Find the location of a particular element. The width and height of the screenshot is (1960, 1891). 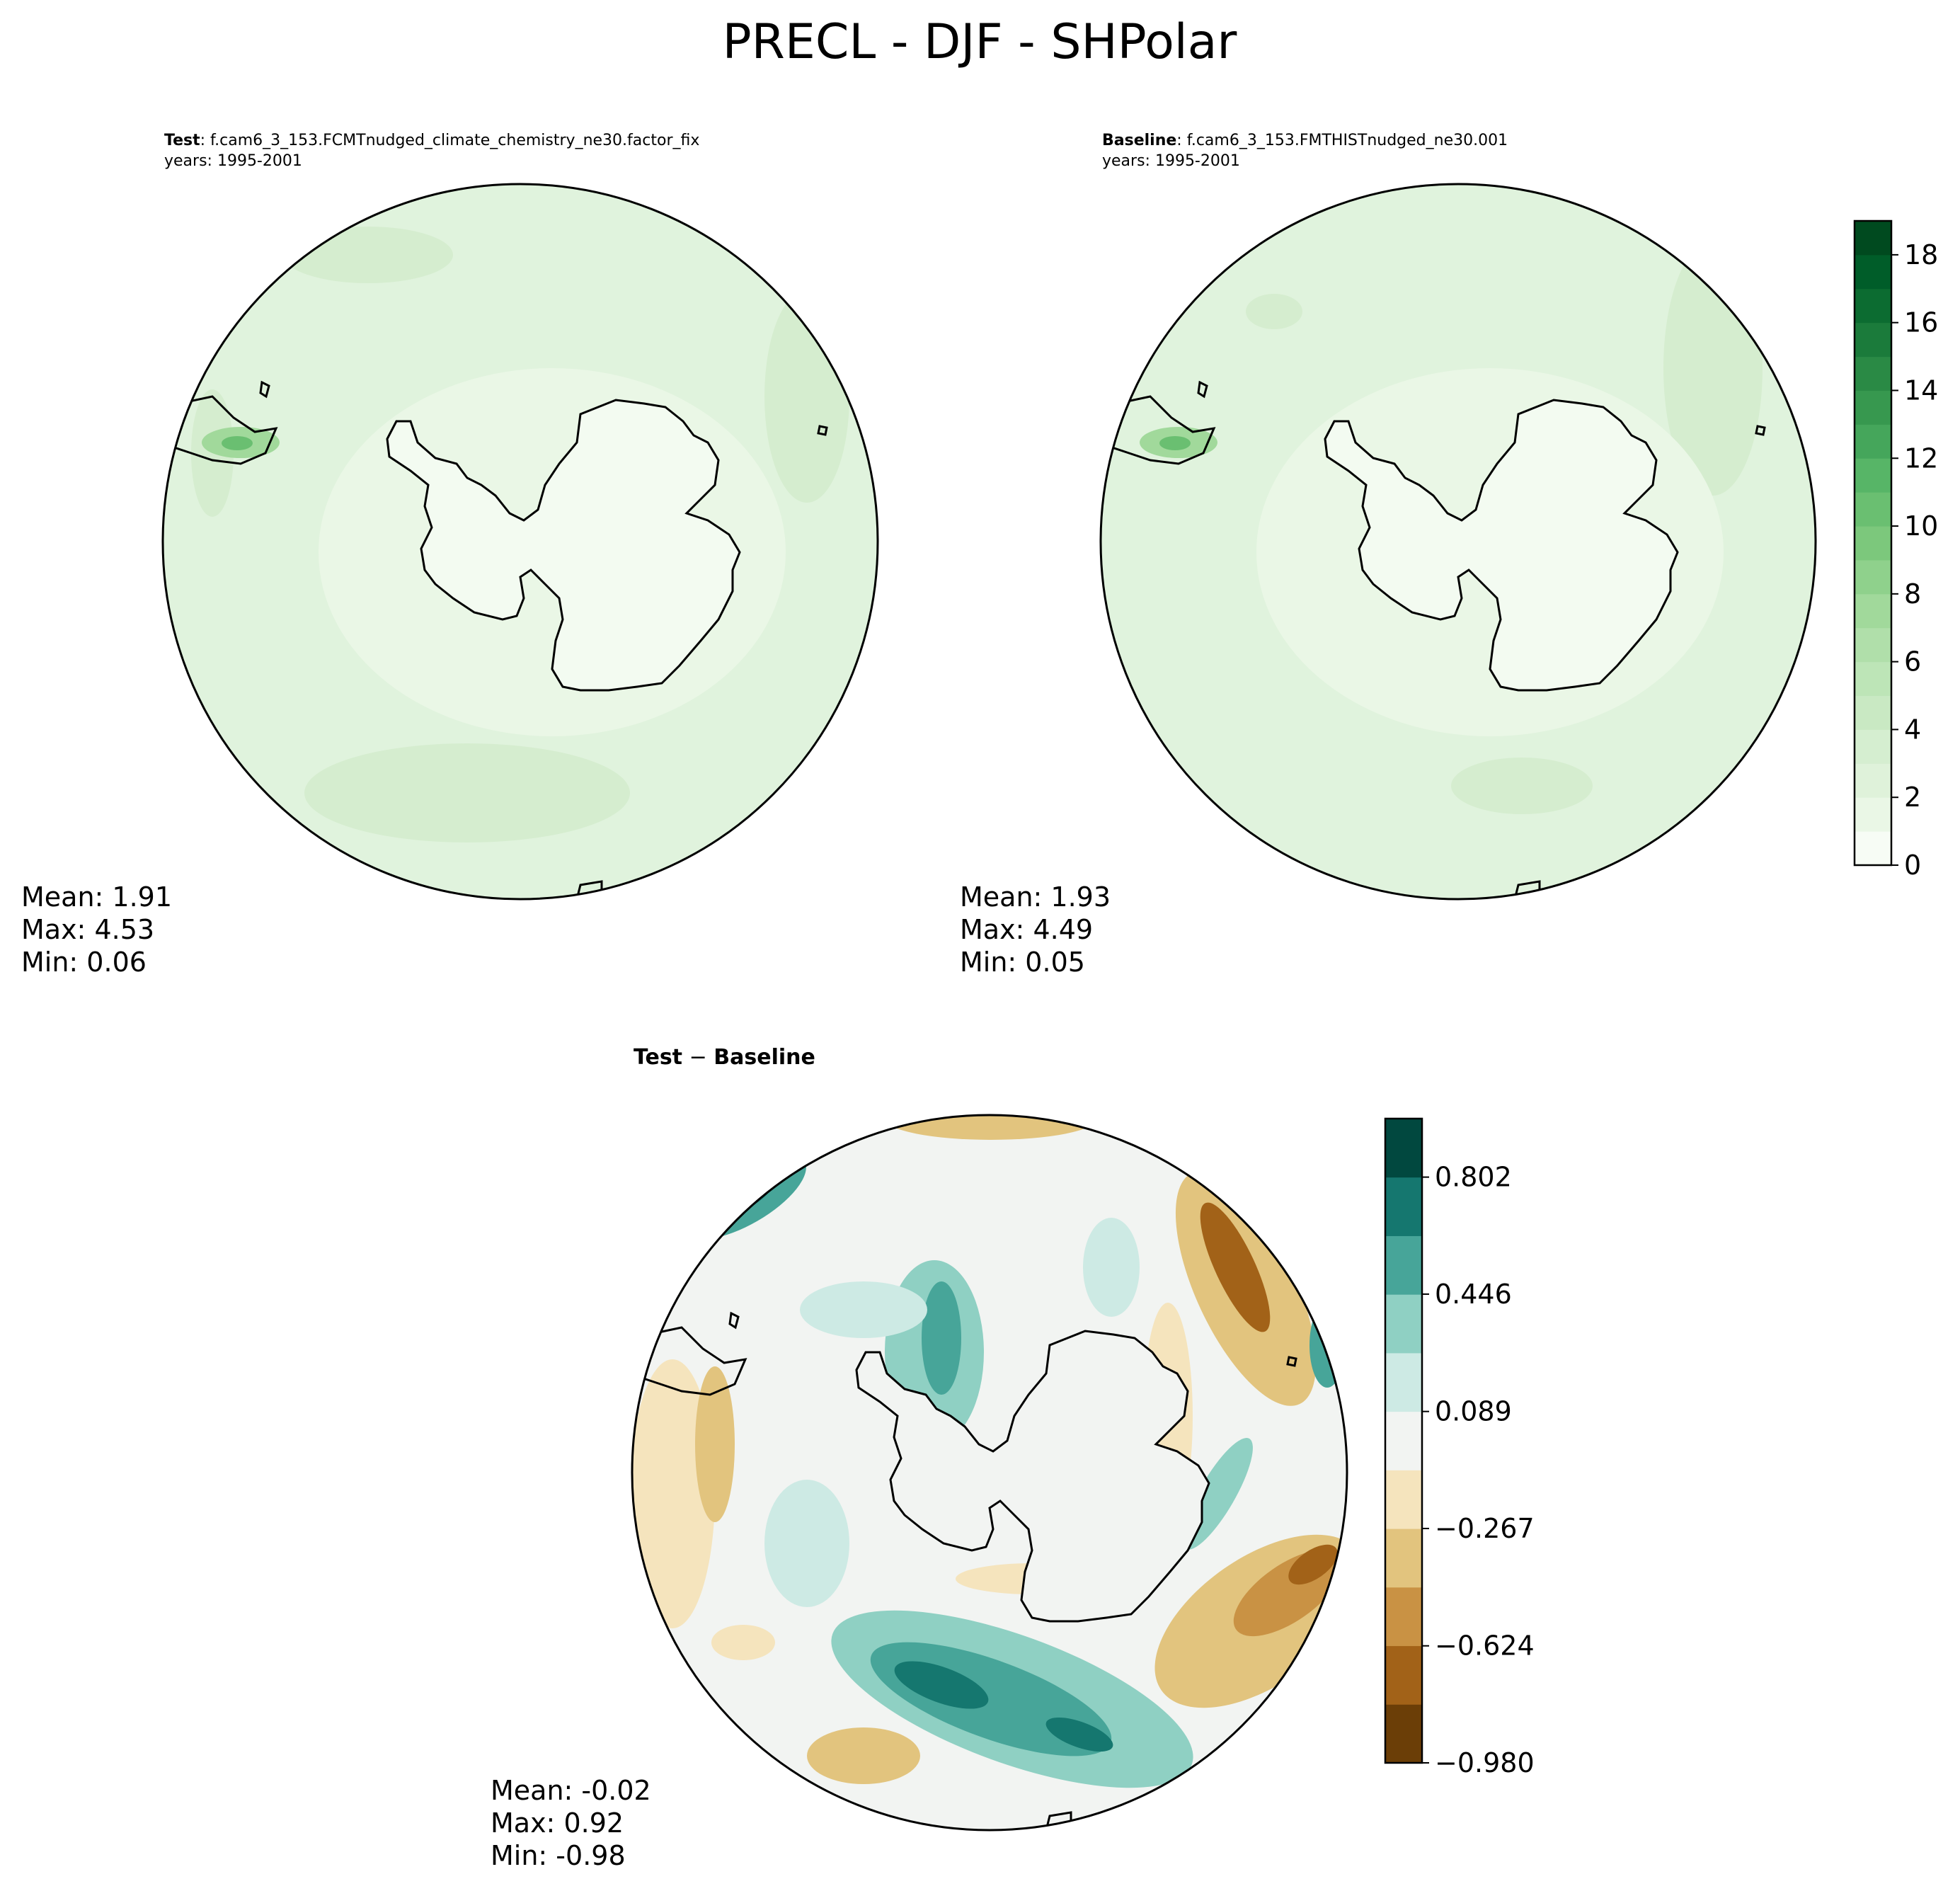

diff-label-baseline: Baseline is located at coordinates (764, 1057).